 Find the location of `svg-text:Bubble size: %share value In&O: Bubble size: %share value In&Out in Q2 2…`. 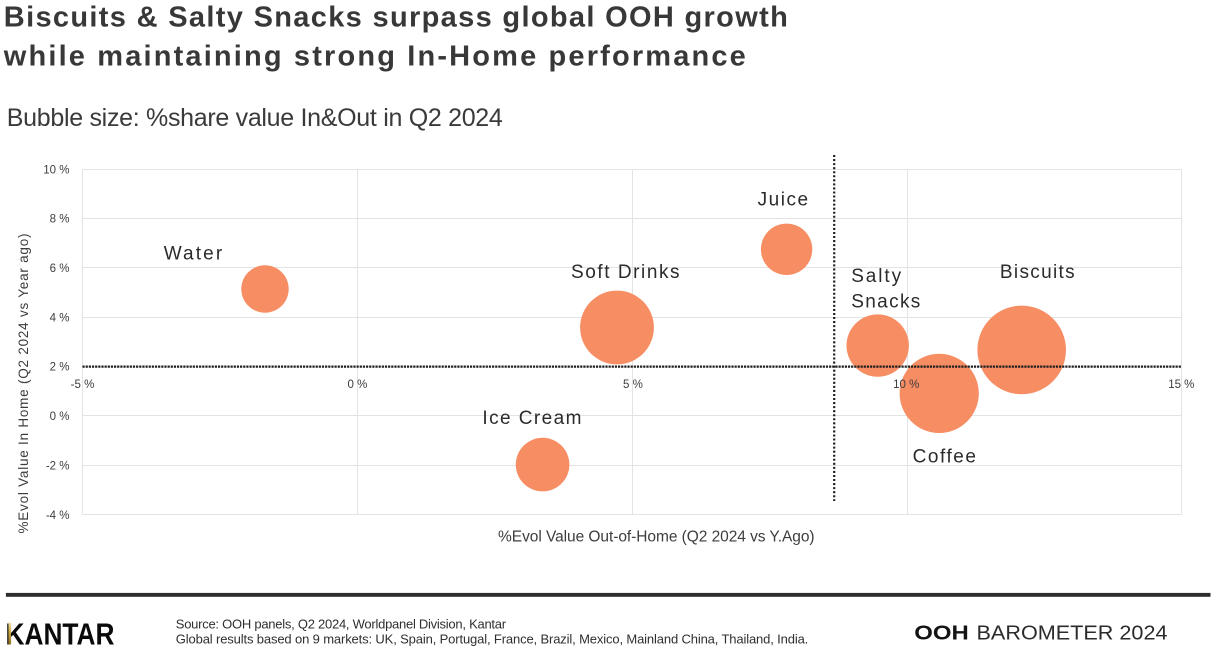

svg-text:Bubble size: %share value In&O: Bubble size: %share value In&Out in Q2 2… is located at coordinates (255, 118).